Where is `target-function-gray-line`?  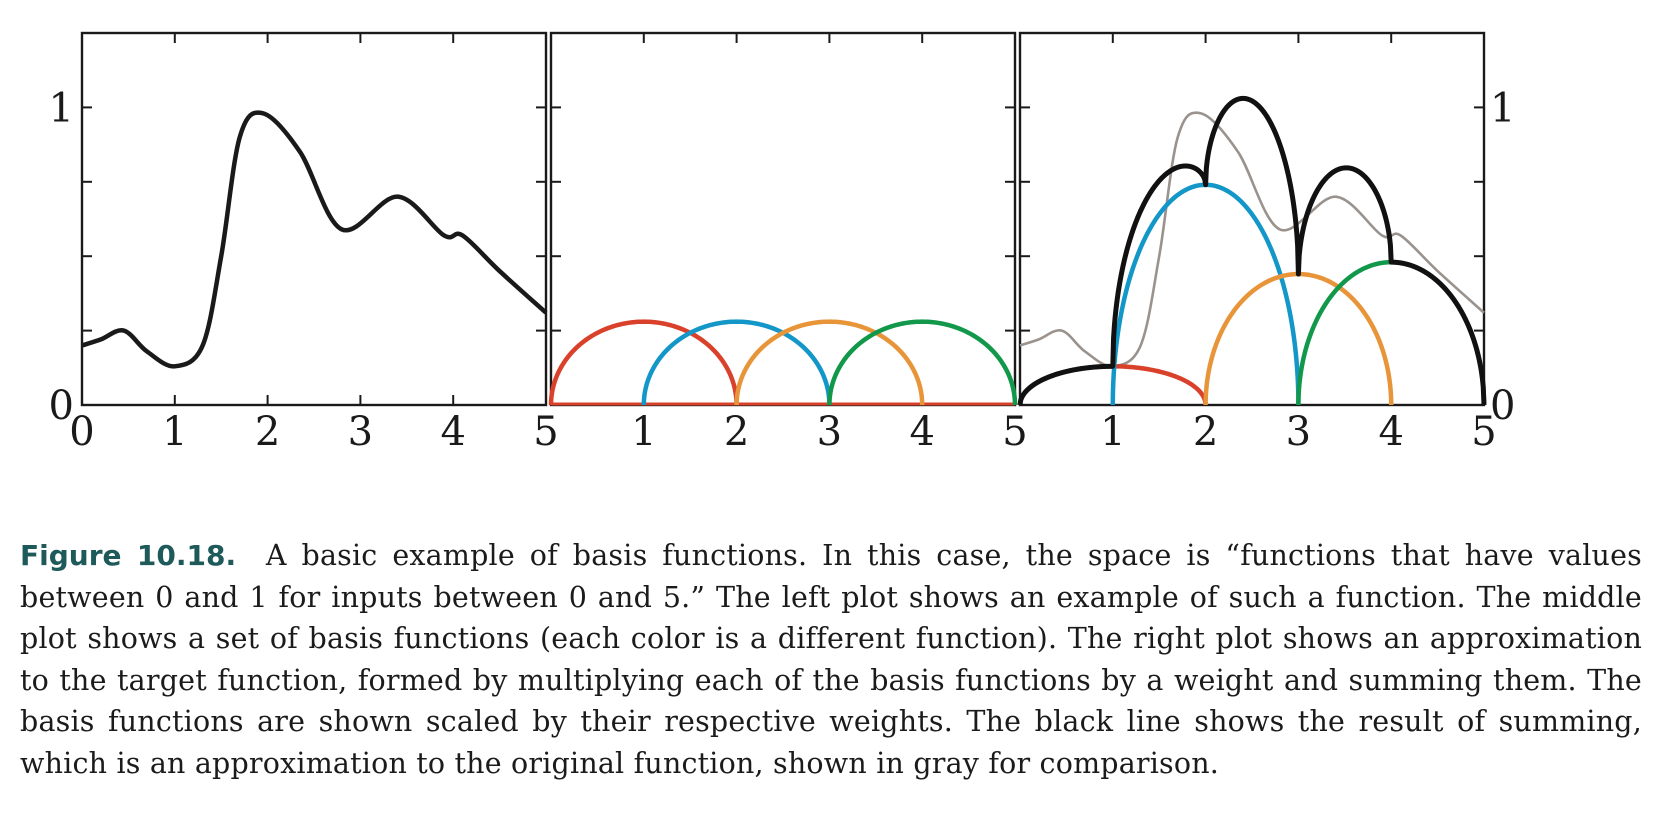 target-function-gray-line is located at coordinates (1252, 239).